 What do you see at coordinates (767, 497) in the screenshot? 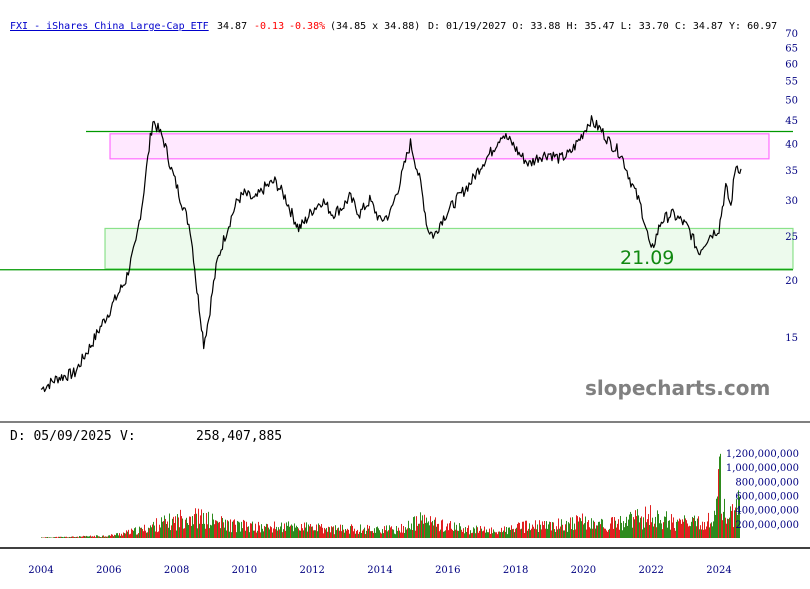
I see `volume-tick-label: 600,000,000` at bounding box center [767, 497].